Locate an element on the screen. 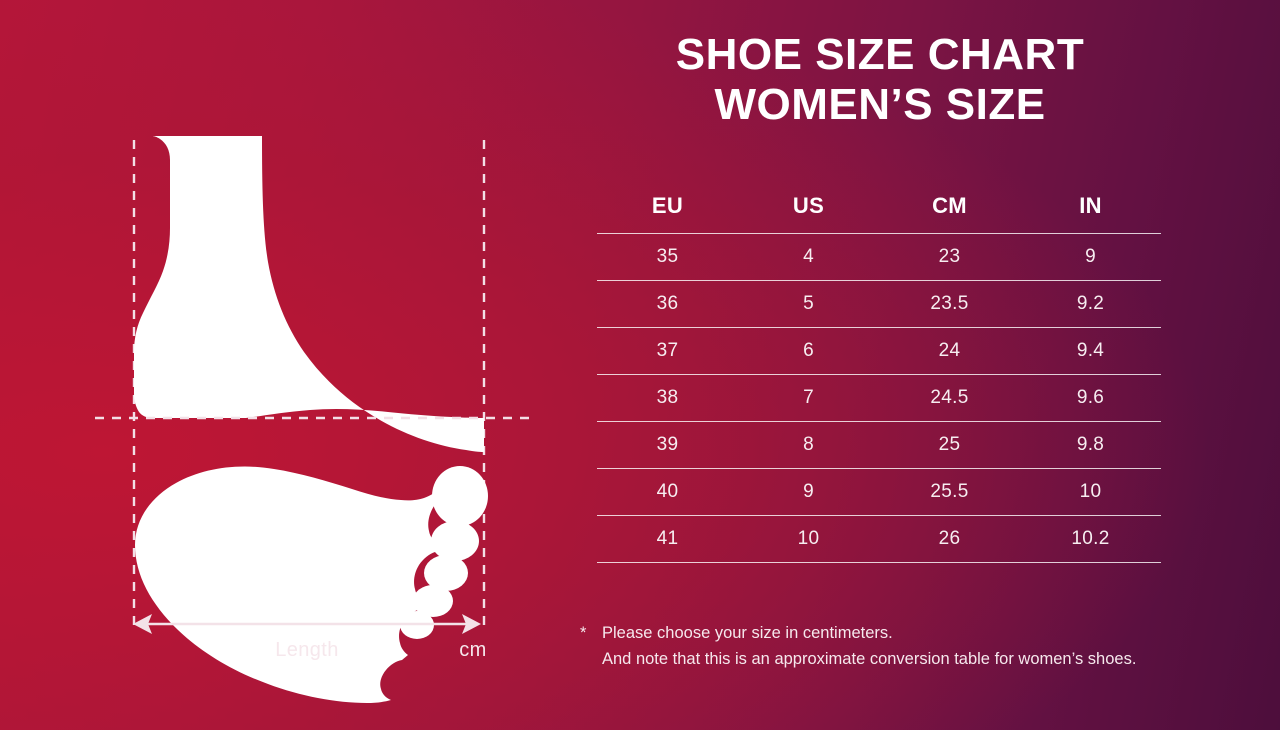  foot-sole-silhouette is located at coordinates (292, 584).